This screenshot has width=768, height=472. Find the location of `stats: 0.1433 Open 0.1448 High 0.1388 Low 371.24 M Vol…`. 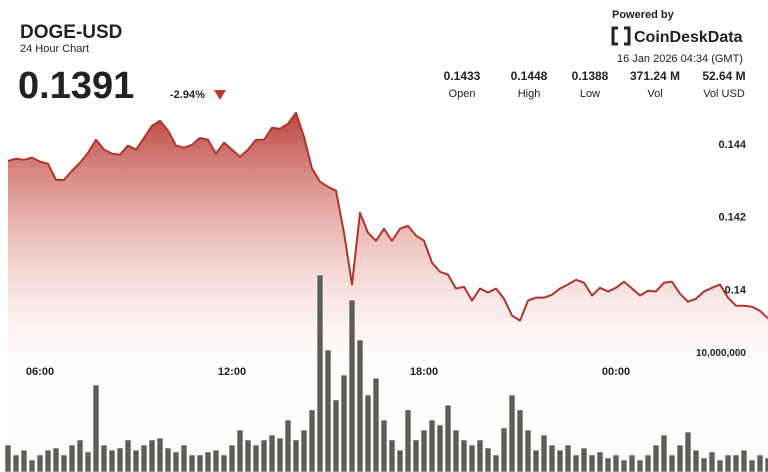

stats: 0.1433 Open 0.1448 High 0.1388 Low 371.24 M Vol… is located at coordinates (595, 84).